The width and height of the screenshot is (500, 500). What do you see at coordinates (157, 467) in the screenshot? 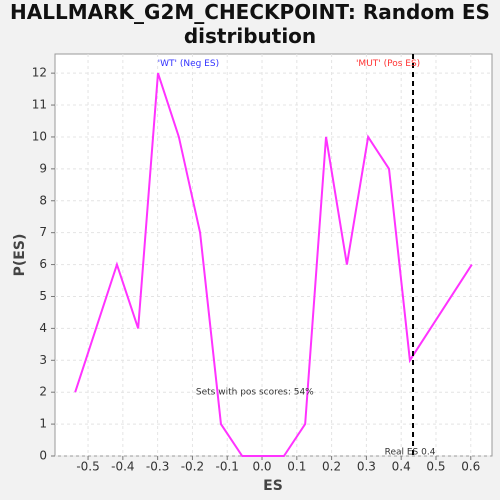
I see `x-tick-label: -0.3` at bounding box center [157, 467].